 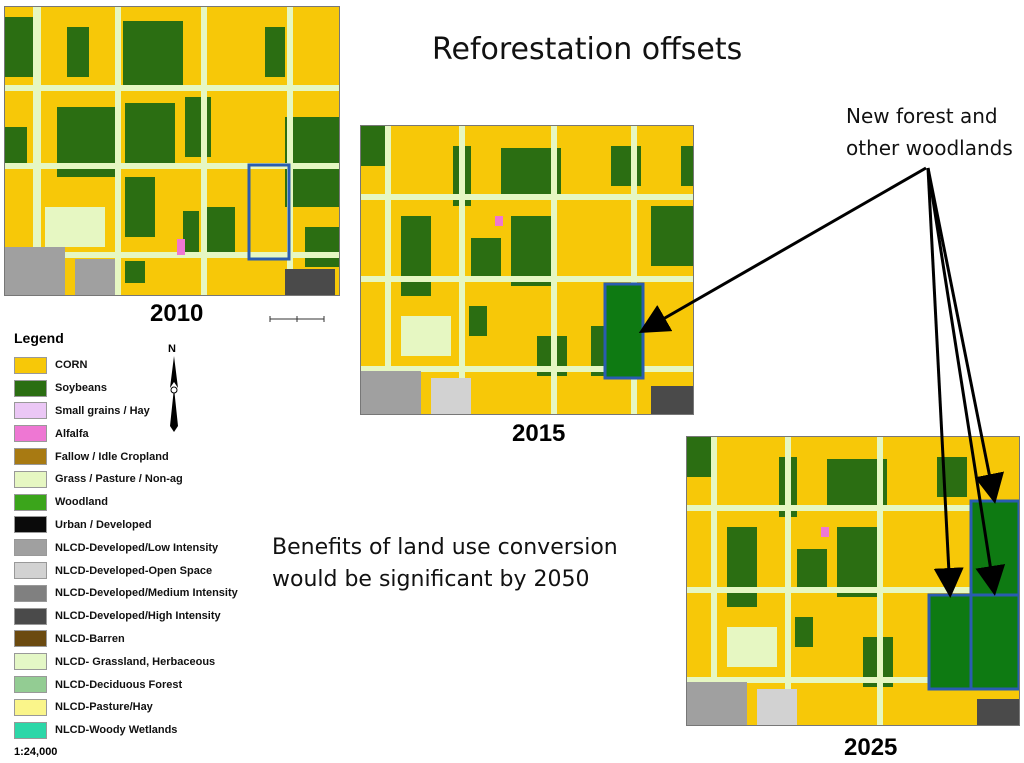 I want to click on land-use-map-2025, so click(x=853, y=581).